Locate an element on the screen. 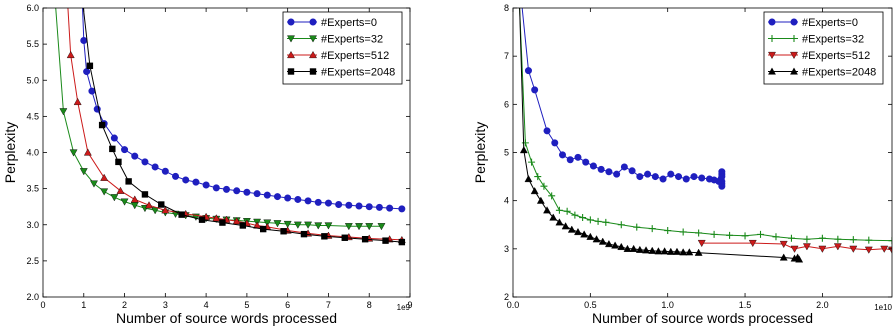 Image resolution: width=894 pixels, height=326 pixels. x-tick-label: 6 is located at coordinates (287, 305).